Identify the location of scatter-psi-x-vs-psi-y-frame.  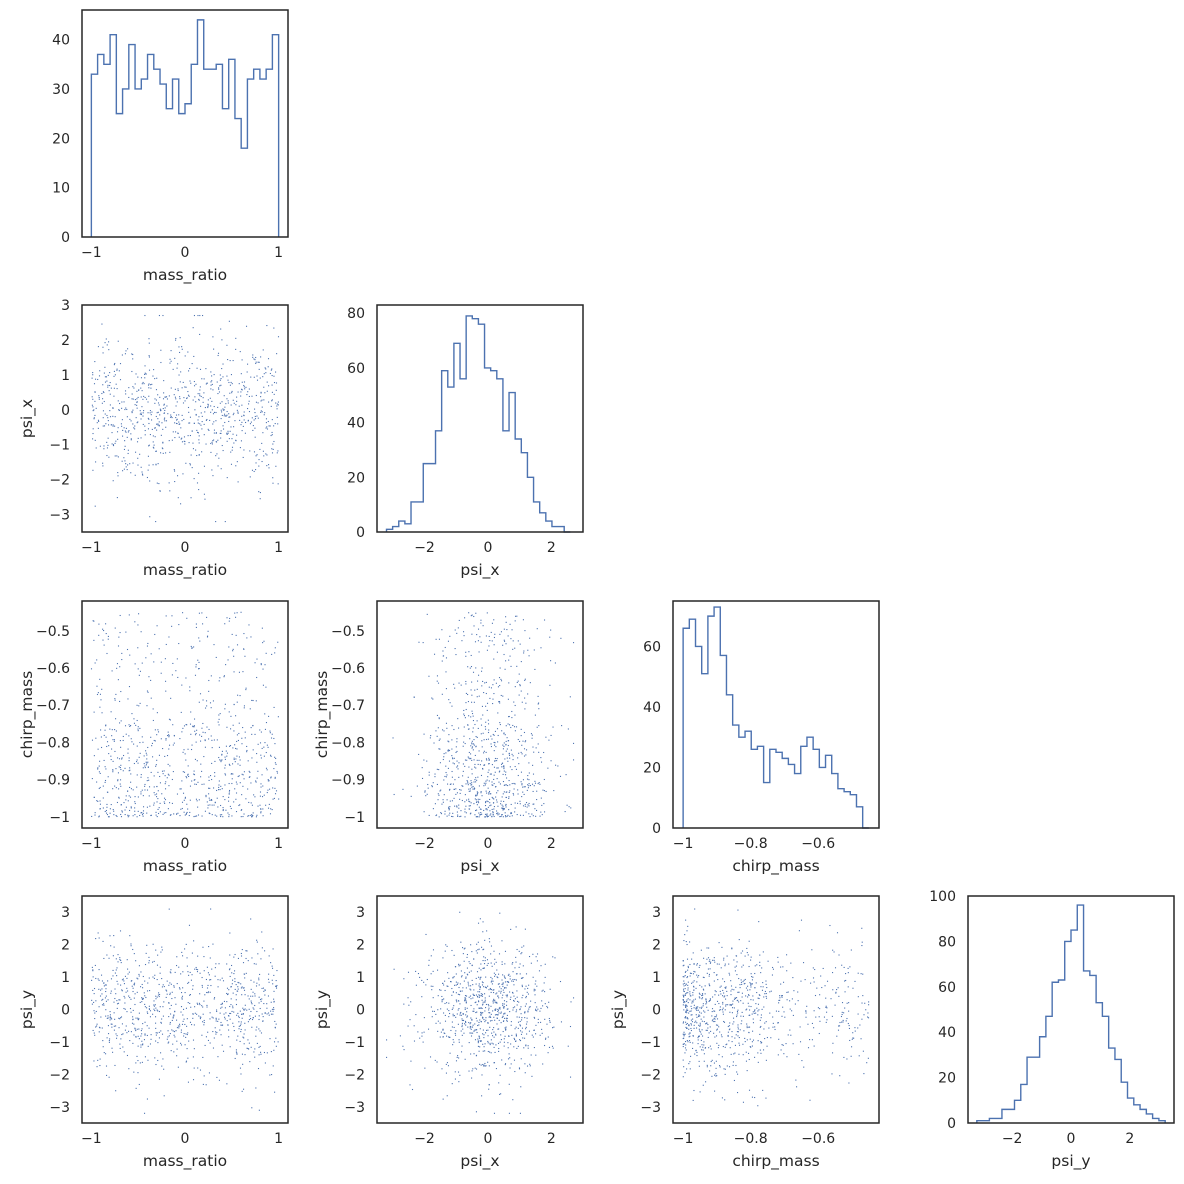
(480, 1009).